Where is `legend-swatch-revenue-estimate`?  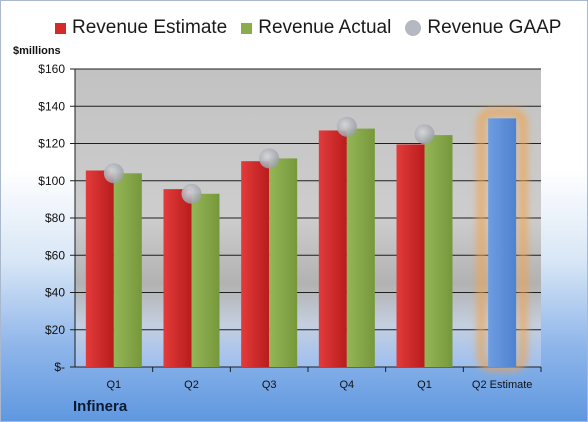
legend-swatch-revenue-estimate is located at coordinates (60, 28).